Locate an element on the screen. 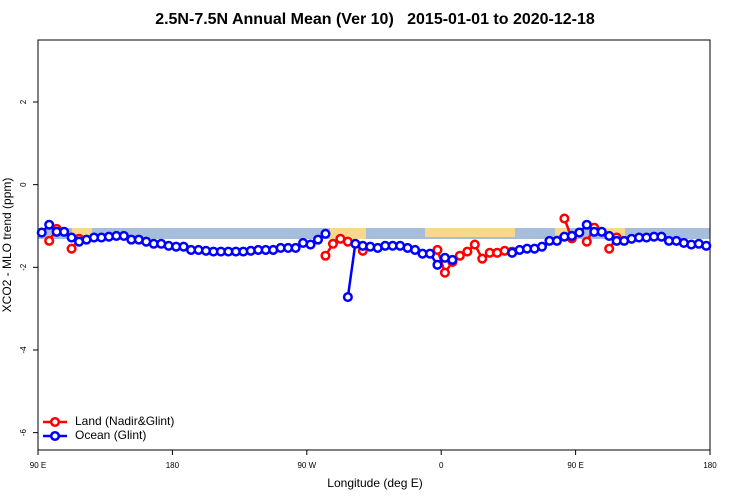 The width and height of the screenshot is (750, 500). x-tick-label: 90 W is located at coordinates (306, 465).